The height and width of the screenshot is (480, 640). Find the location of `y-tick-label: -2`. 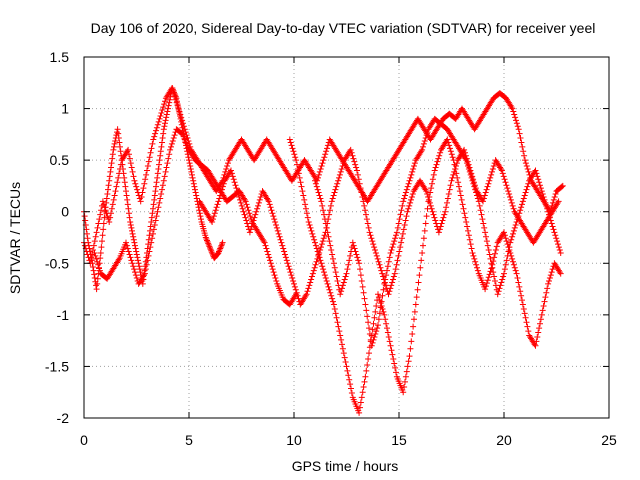

y-tick-label: -2 is located at coordinates (63, 418).